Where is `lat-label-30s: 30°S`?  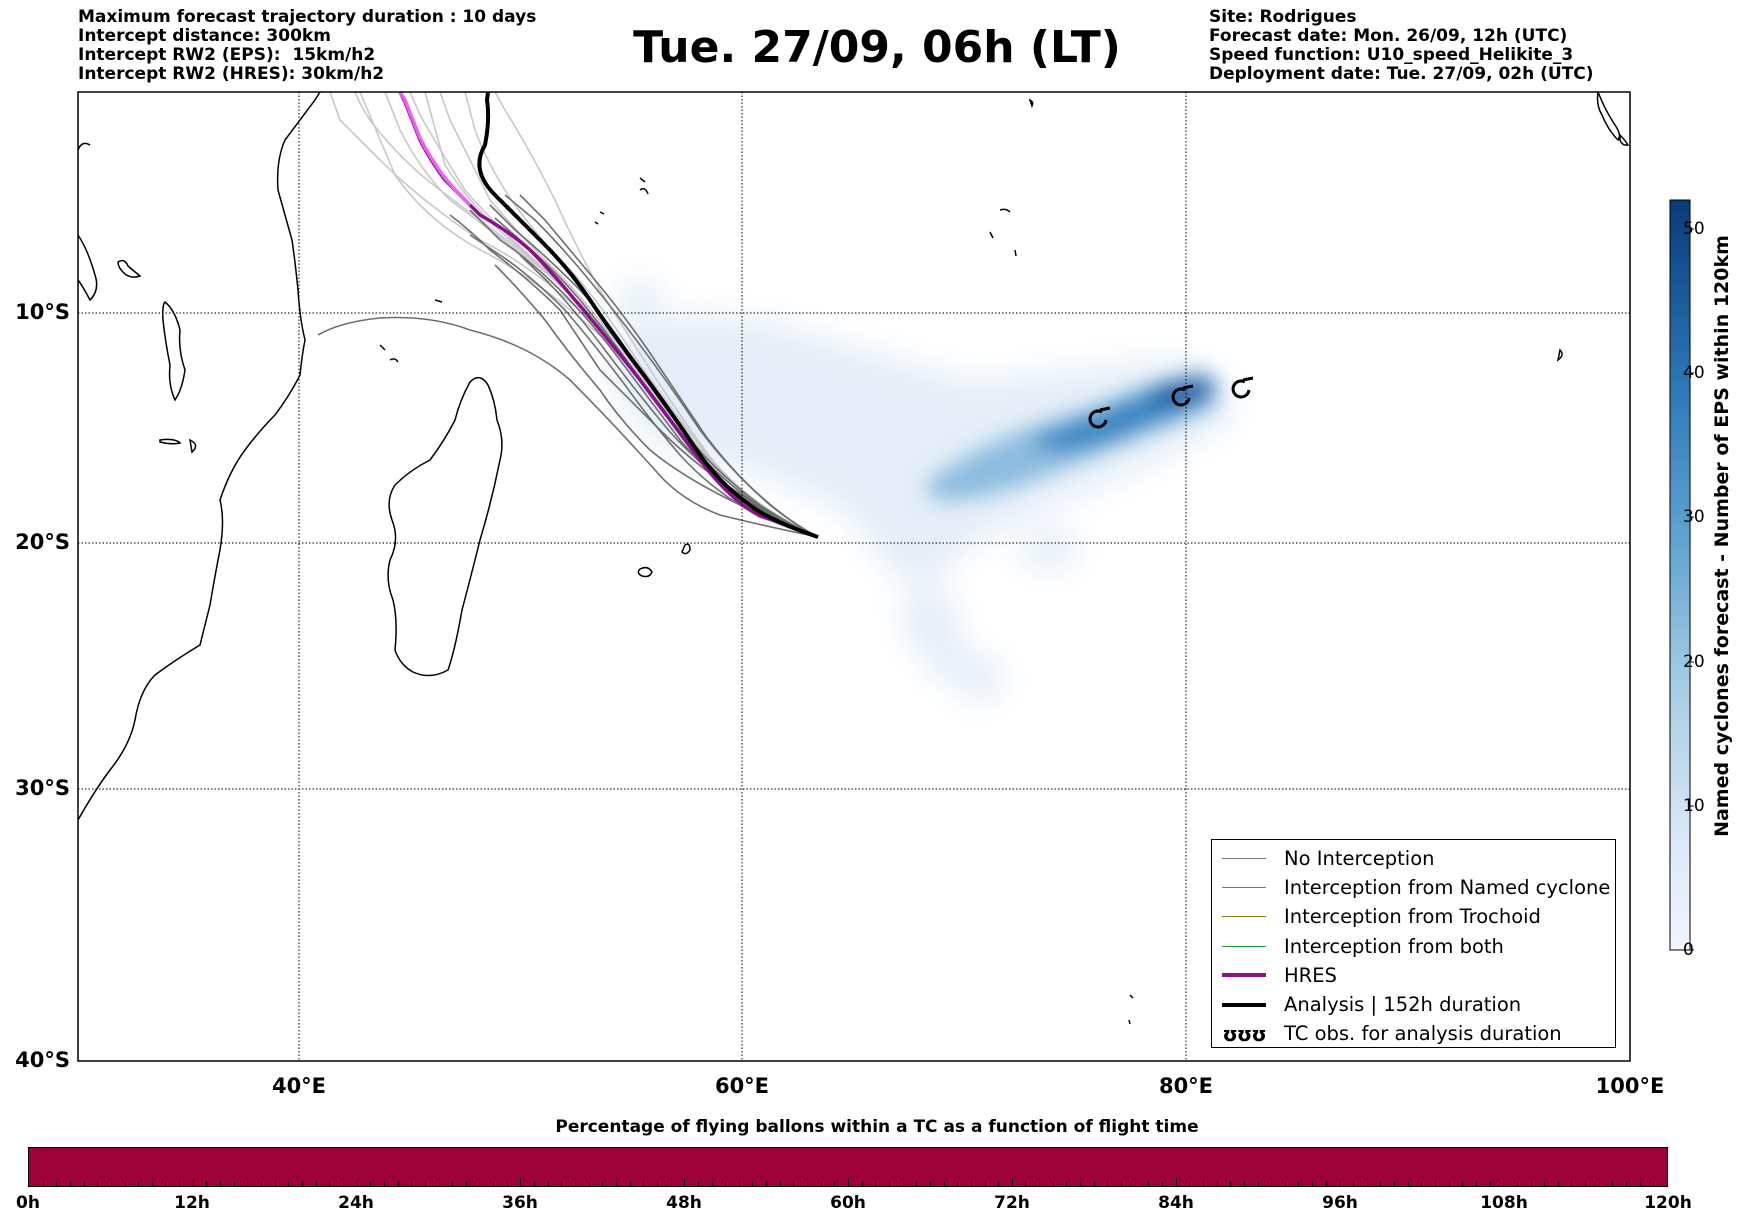 lat-label-30s: 30°S is located at coordinates (42, 788).